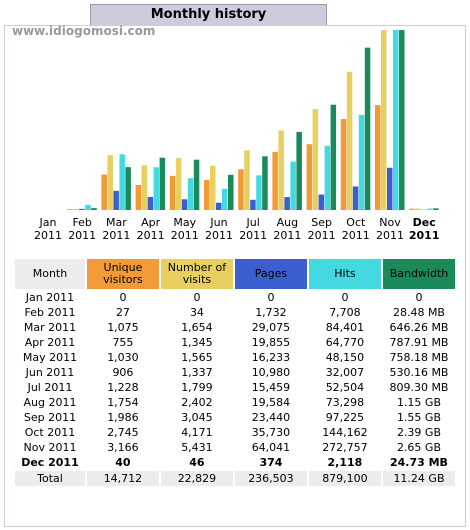 Image resolution: width=470 pixels, height=530 pixels. I want to click on value-cell: 374, so click(271, 462).